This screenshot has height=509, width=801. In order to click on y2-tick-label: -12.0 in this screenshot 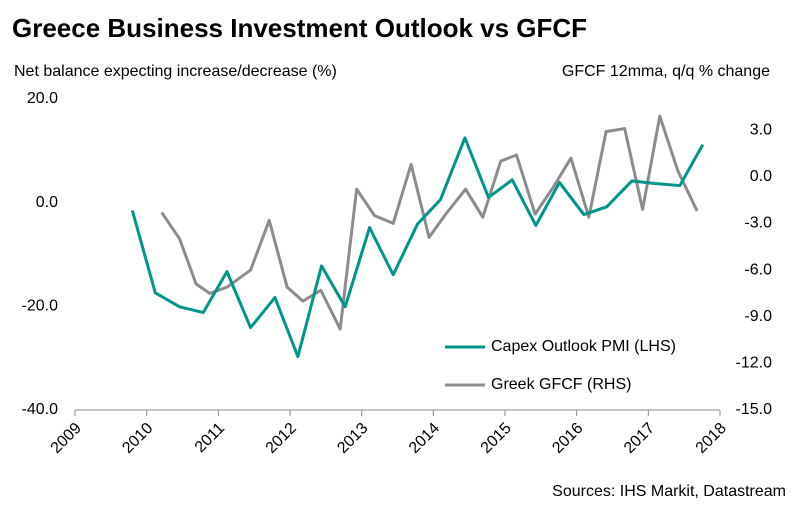, I will do `click(754, 363)`.